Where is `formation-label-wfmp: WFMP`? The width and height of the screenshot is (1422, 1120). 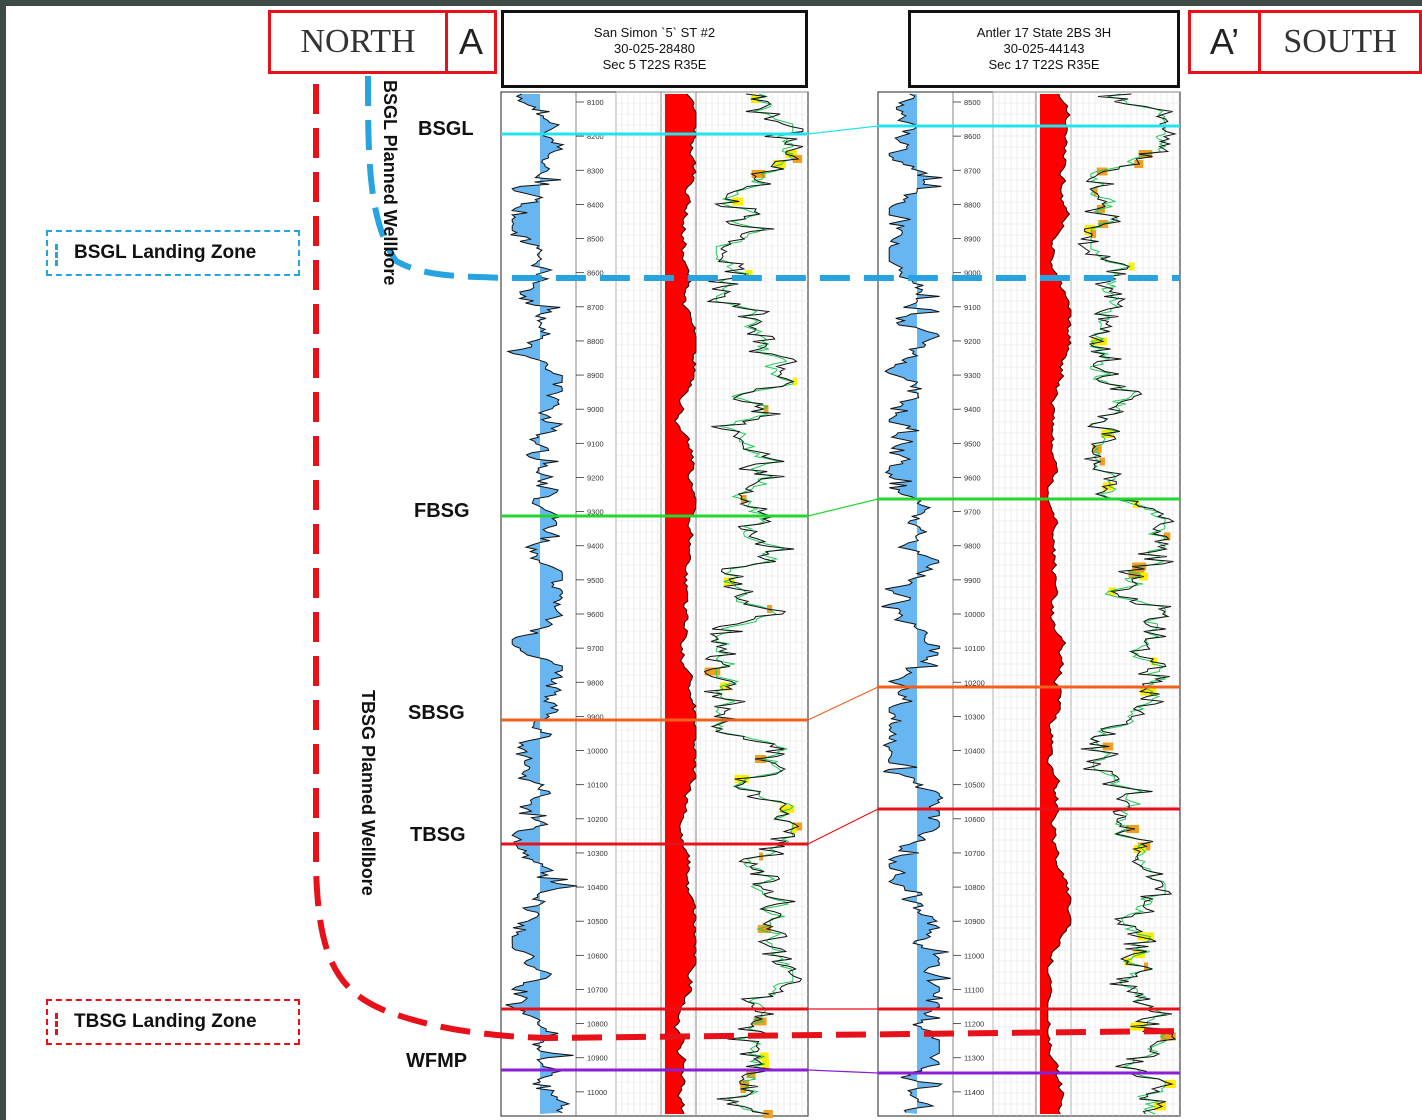 formation-label-wfmp: WFMP is located at coordinates (436, 1061).